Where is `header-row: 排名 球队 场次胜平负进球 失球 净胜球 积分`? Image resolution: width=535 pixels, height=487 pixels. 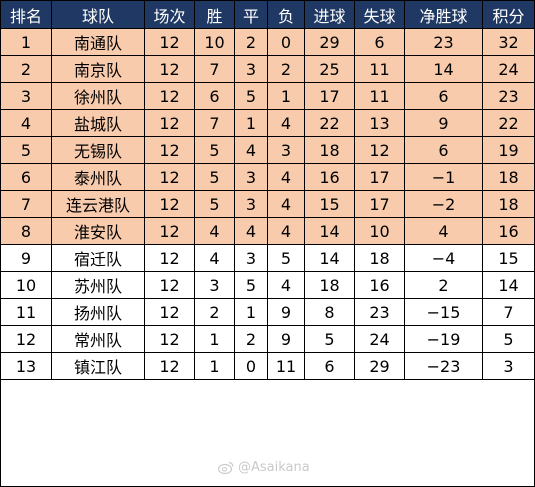
header-row: 排名 球队 场次胜平负进球 失球 净胜球 积分 is located at coordinates (267, 14).